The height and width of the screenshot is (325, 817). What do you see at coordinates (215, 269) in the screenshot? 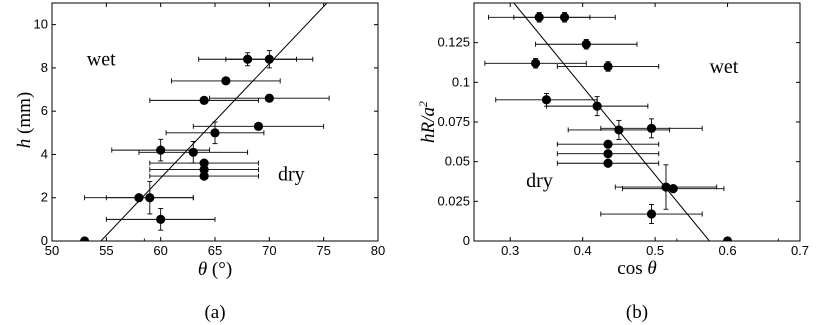
I see `x-axis-label: θ (°)` at bounding box center [215, 269].